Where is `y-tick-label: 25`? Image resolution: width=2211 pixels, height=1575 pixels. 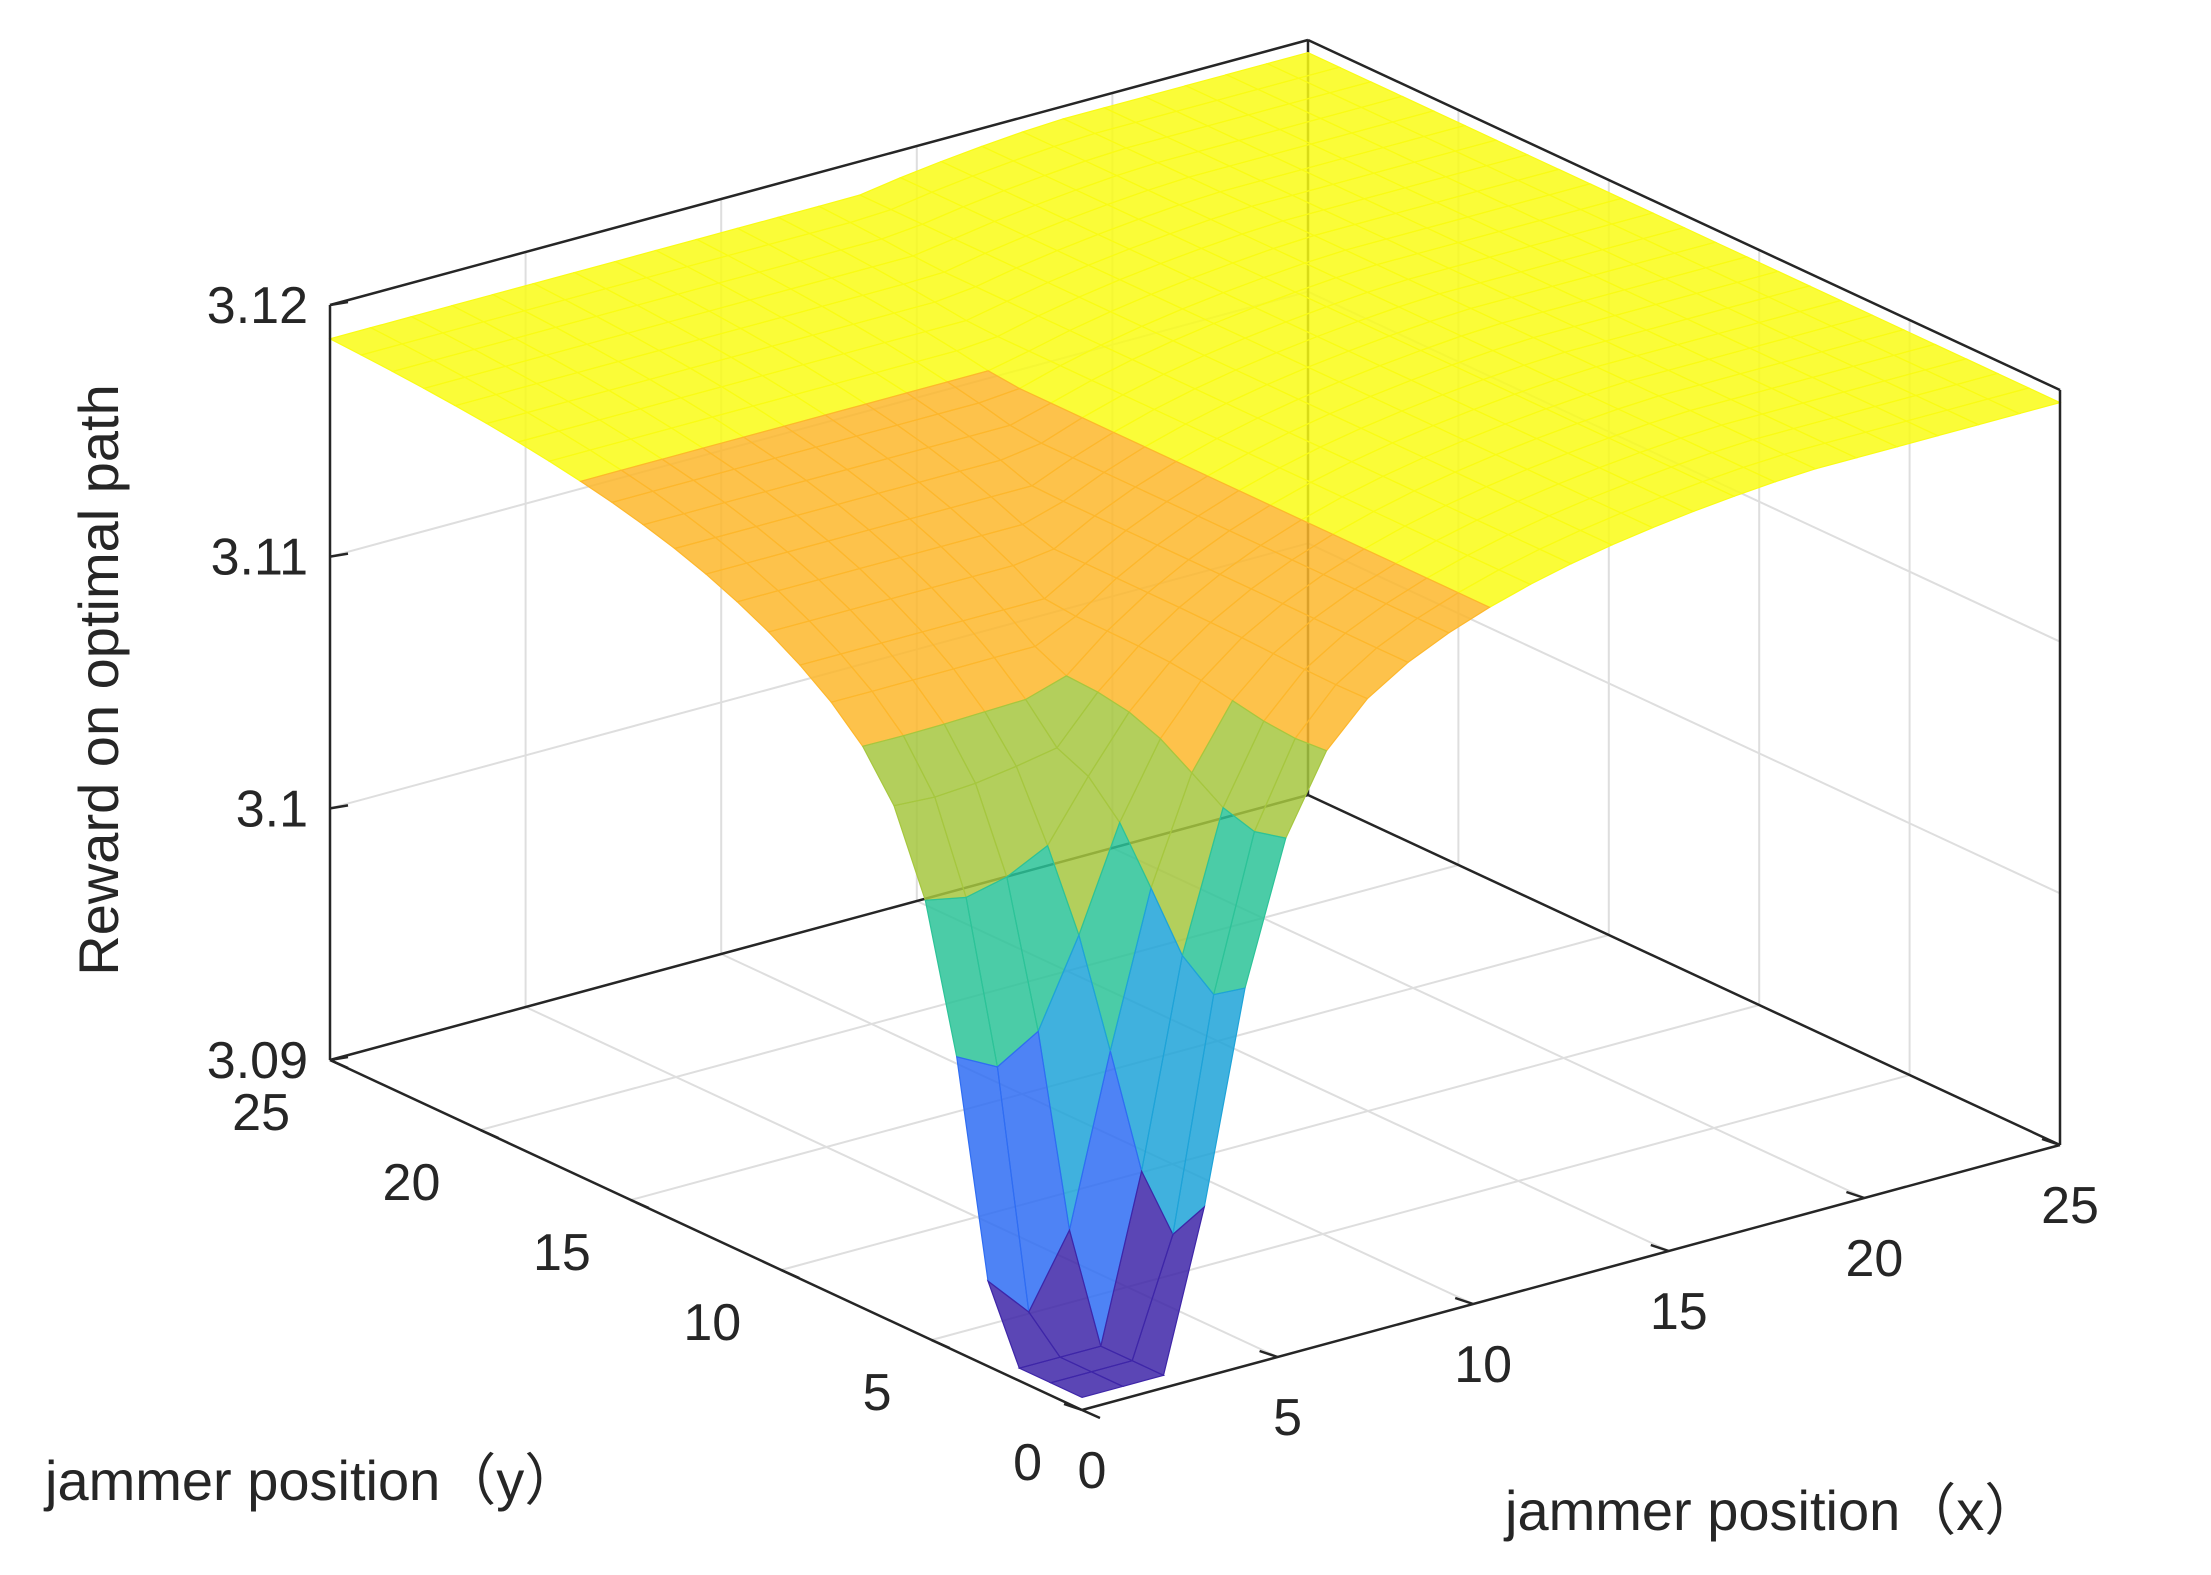
y-tick-label: 25 is located at coordinates (261, 1113).